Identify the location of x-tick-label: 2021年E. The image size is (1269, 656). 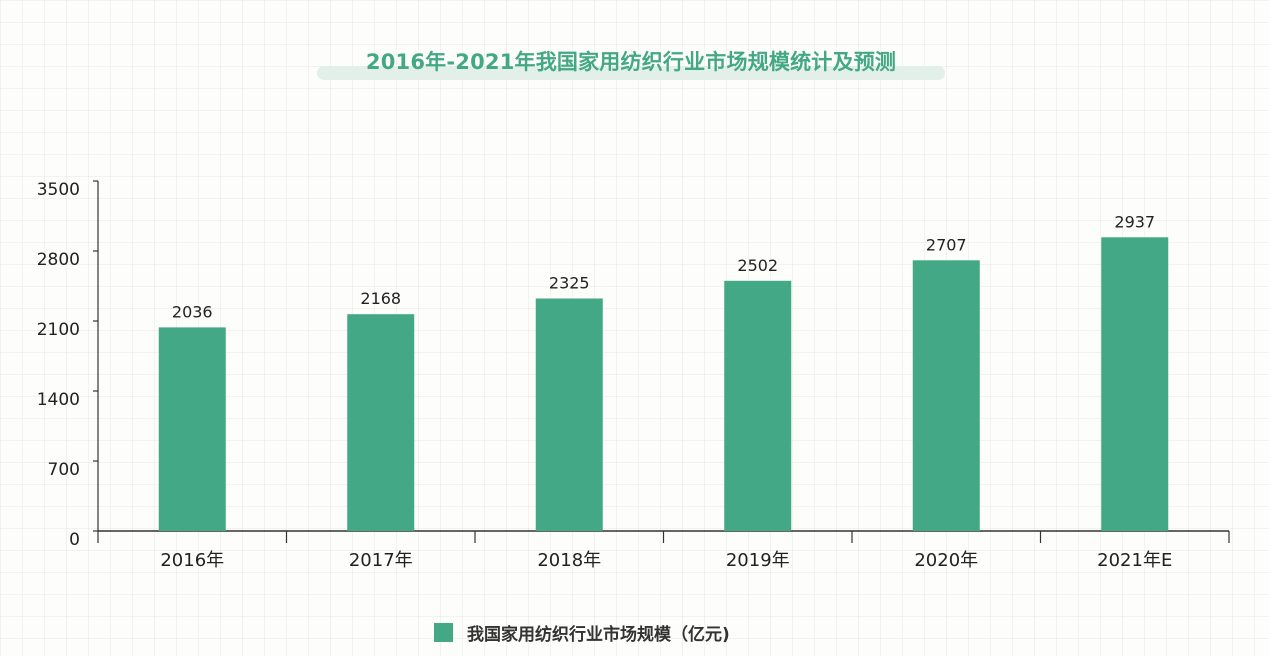
(1134, 560).